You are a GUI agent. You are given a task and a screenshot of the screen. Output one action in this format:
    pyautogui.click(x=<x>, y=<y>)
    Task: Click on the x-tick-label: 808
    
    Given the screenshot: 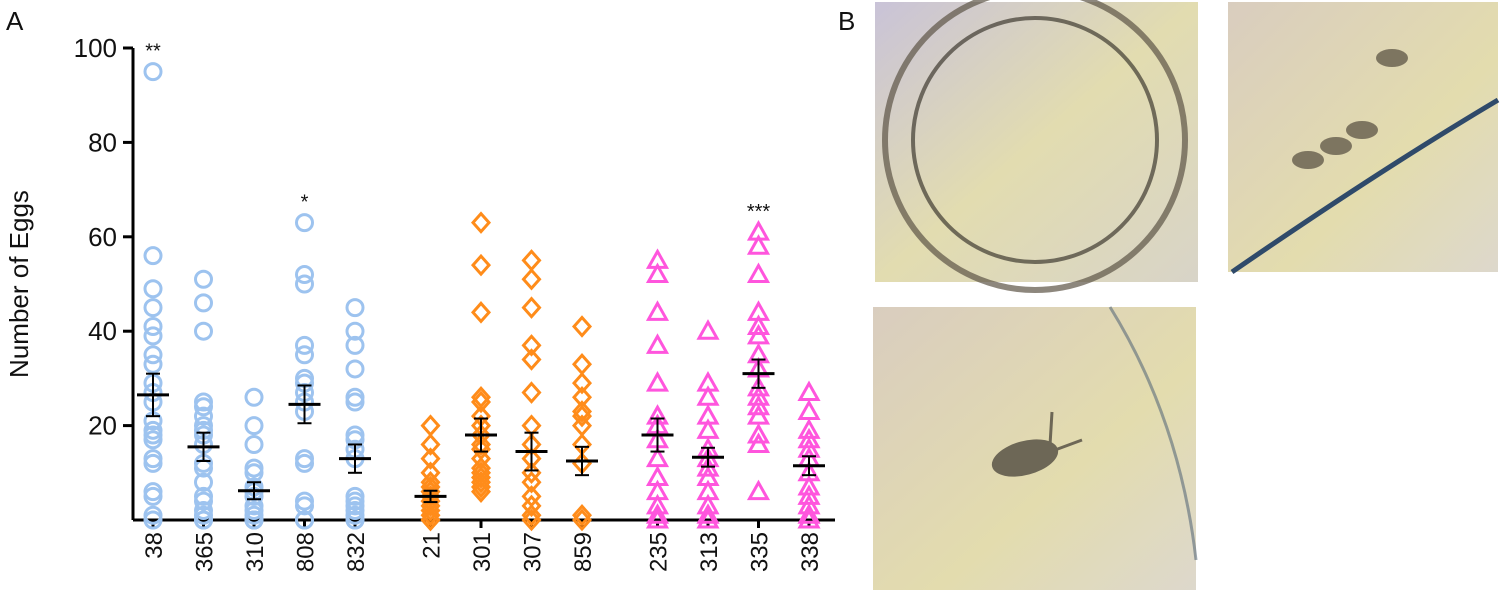 What is the action you would take?
    pyautogui.click(x=306, y=552)
    